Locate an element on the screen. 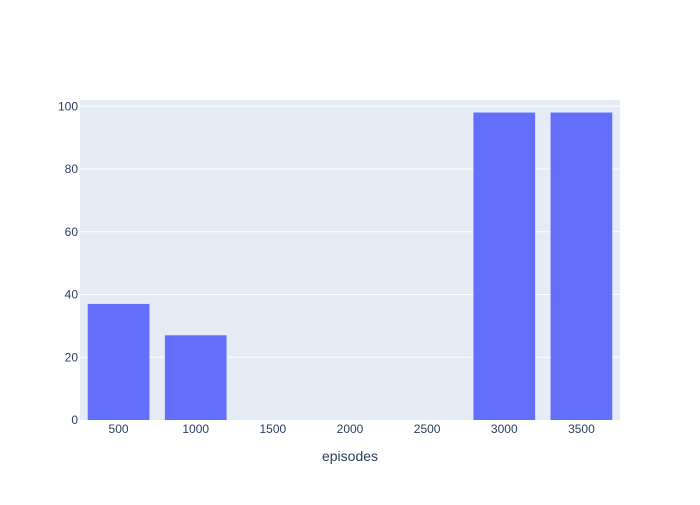  y-tick-label: 0 is located at coordinates (74, 420).